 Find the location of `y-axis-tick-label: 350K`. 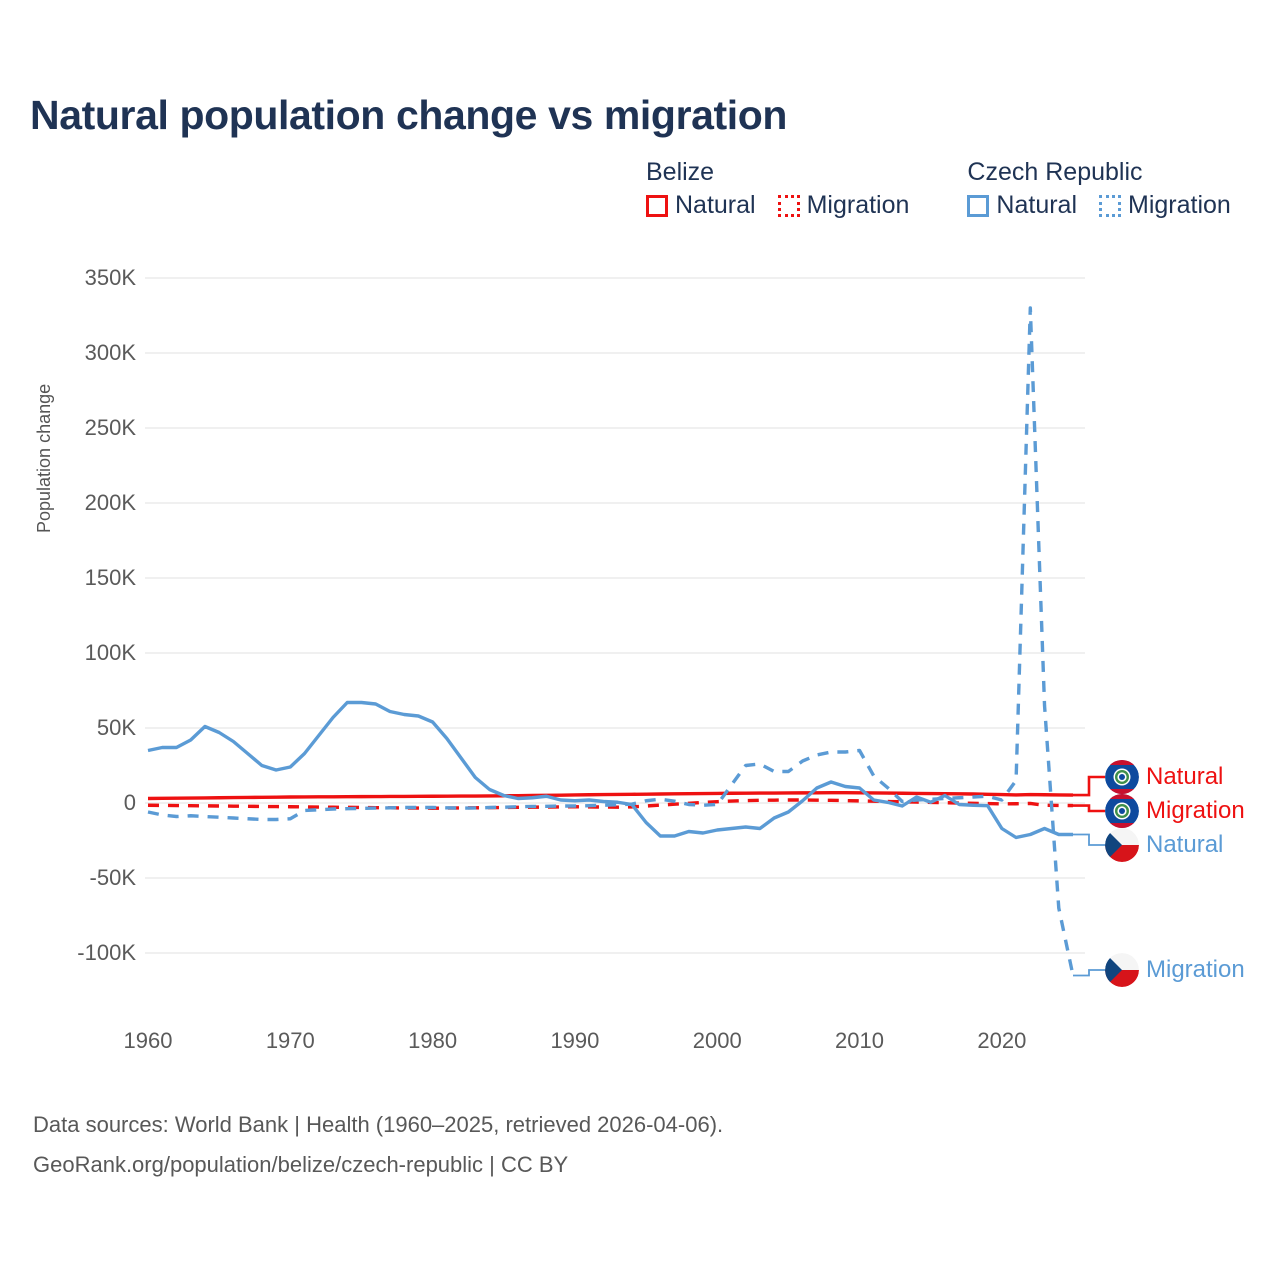

y-axis-tick-label: 350K is located at coordinates (110, 277).